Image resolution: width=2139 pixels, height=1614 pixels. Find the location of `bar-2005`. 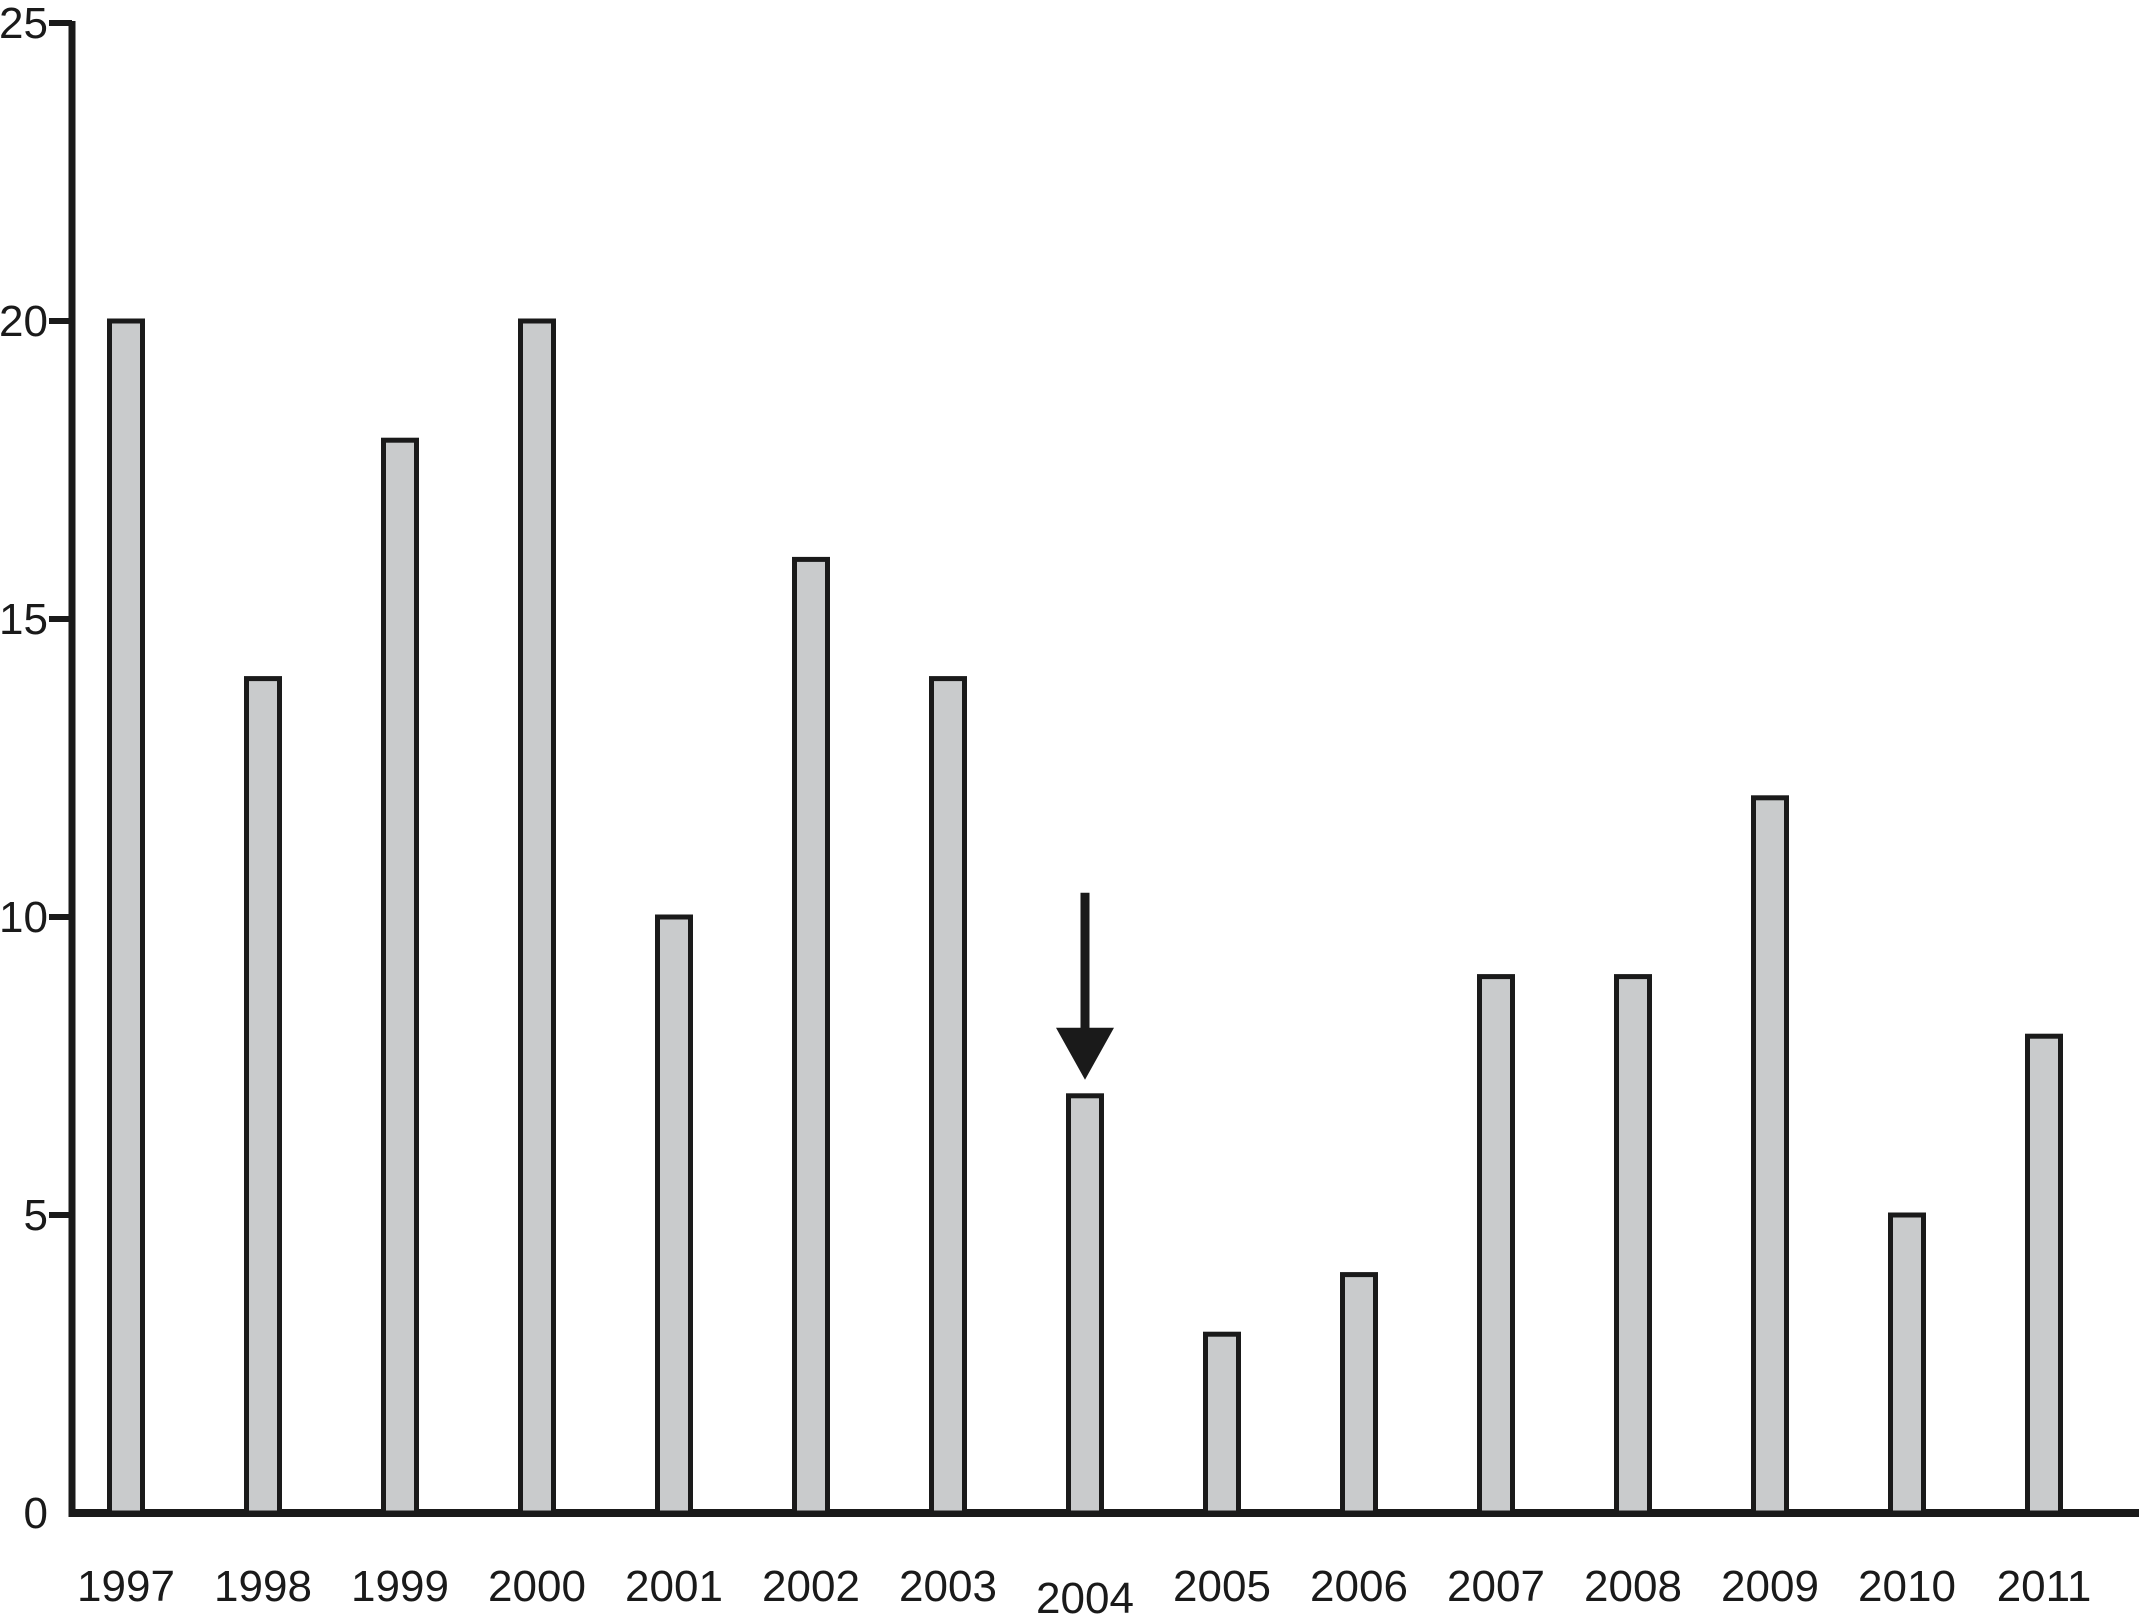

bar-2005 is located at coordinates (1222, 1423).